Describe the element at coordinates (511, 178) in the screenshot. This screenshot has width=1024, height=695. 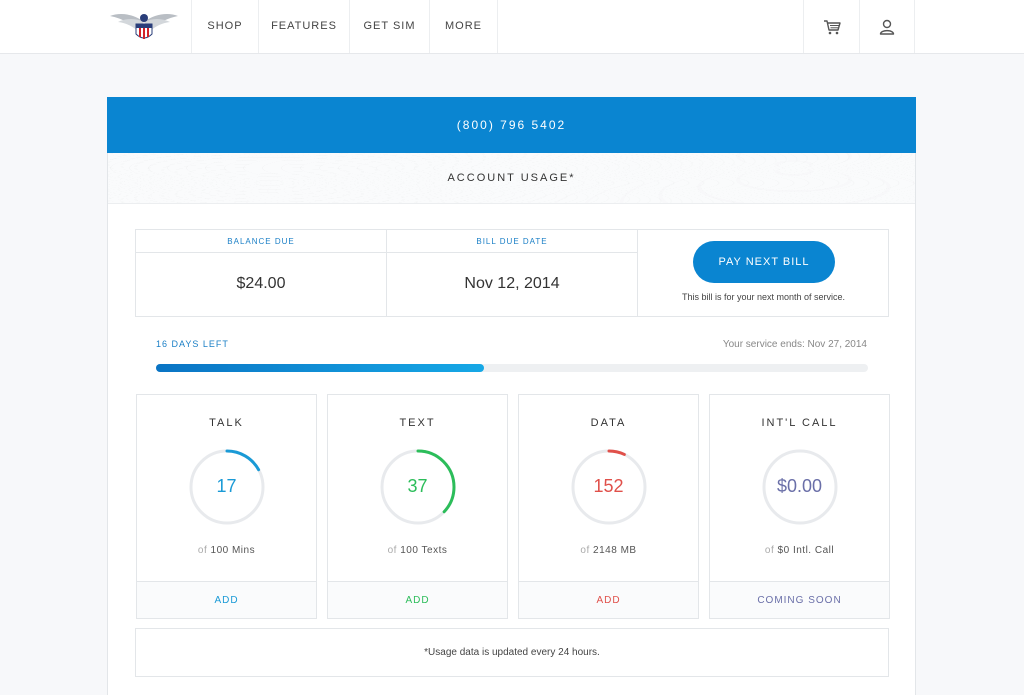
I see `account-usage-header: ACCOUNT USAGE*` at that location.